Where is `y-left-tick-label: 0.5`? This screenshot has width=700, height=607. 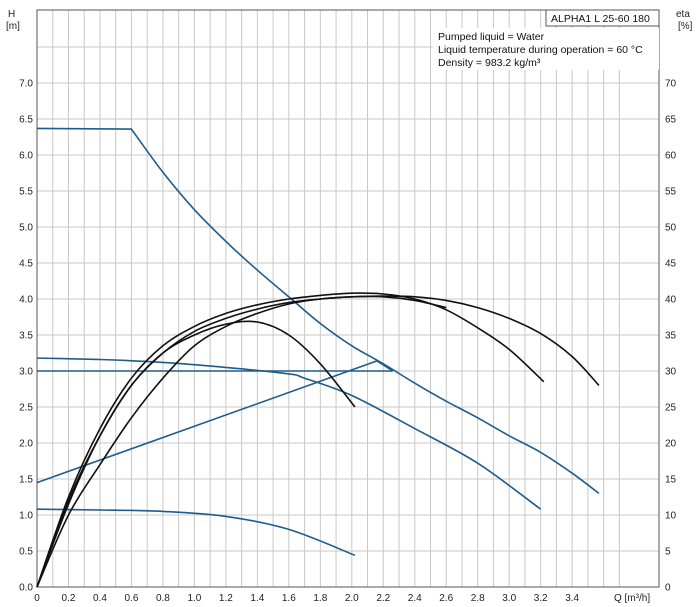 y-left-tick-label: 0.5 is located at coordinates (26, 552).